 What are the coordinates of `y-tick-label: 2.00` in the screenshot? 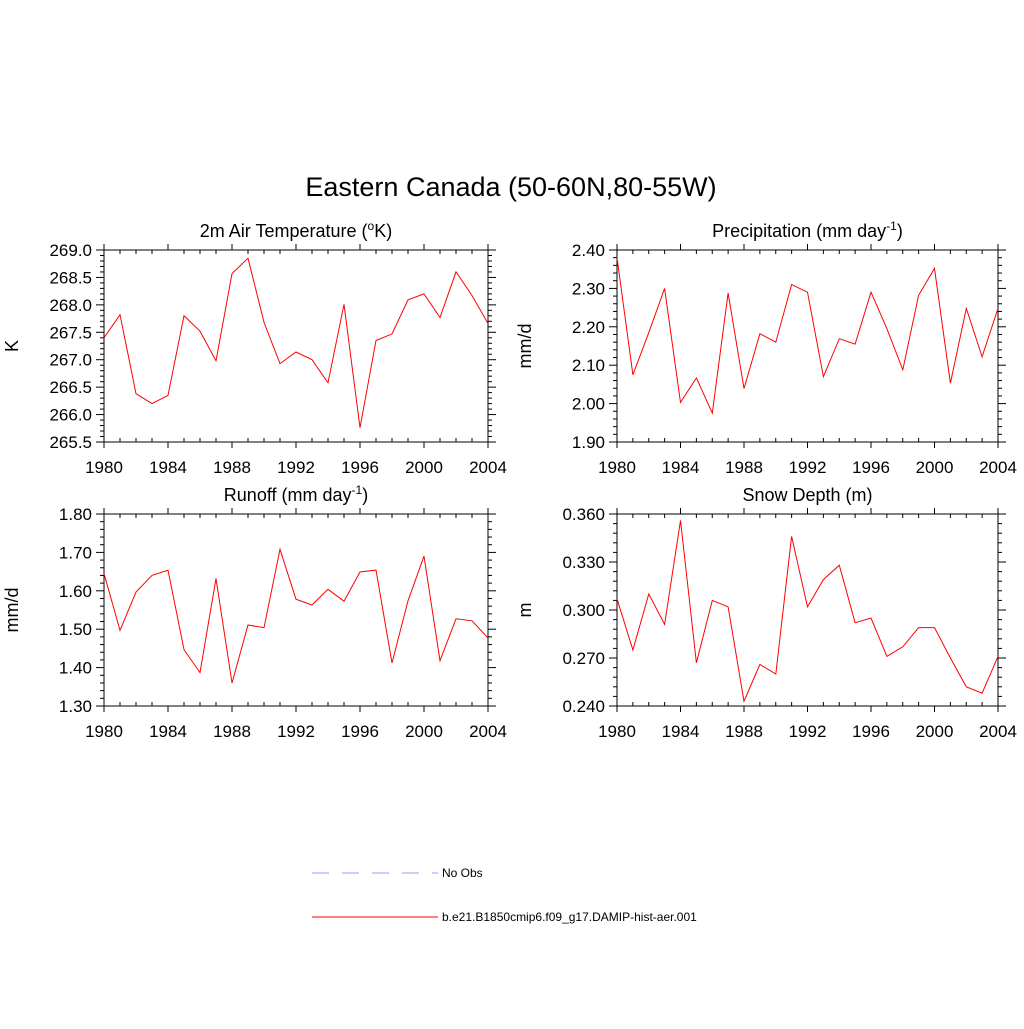 It's located at (588, 404).